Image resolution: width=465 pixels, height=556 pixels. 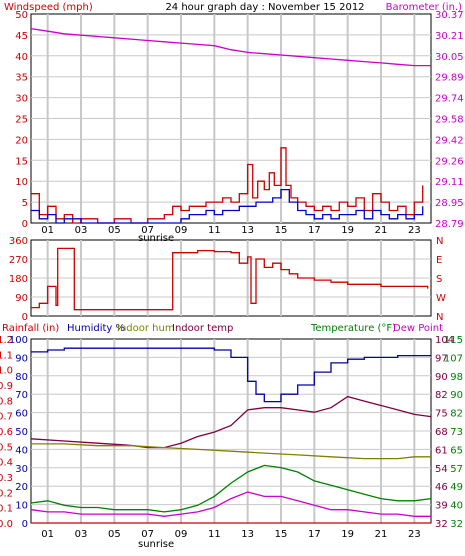 What do you see at coordinates (441, 469) in the screenshot?
I see `temp-y-tick-a: 54` at bounding box center [441, 469].